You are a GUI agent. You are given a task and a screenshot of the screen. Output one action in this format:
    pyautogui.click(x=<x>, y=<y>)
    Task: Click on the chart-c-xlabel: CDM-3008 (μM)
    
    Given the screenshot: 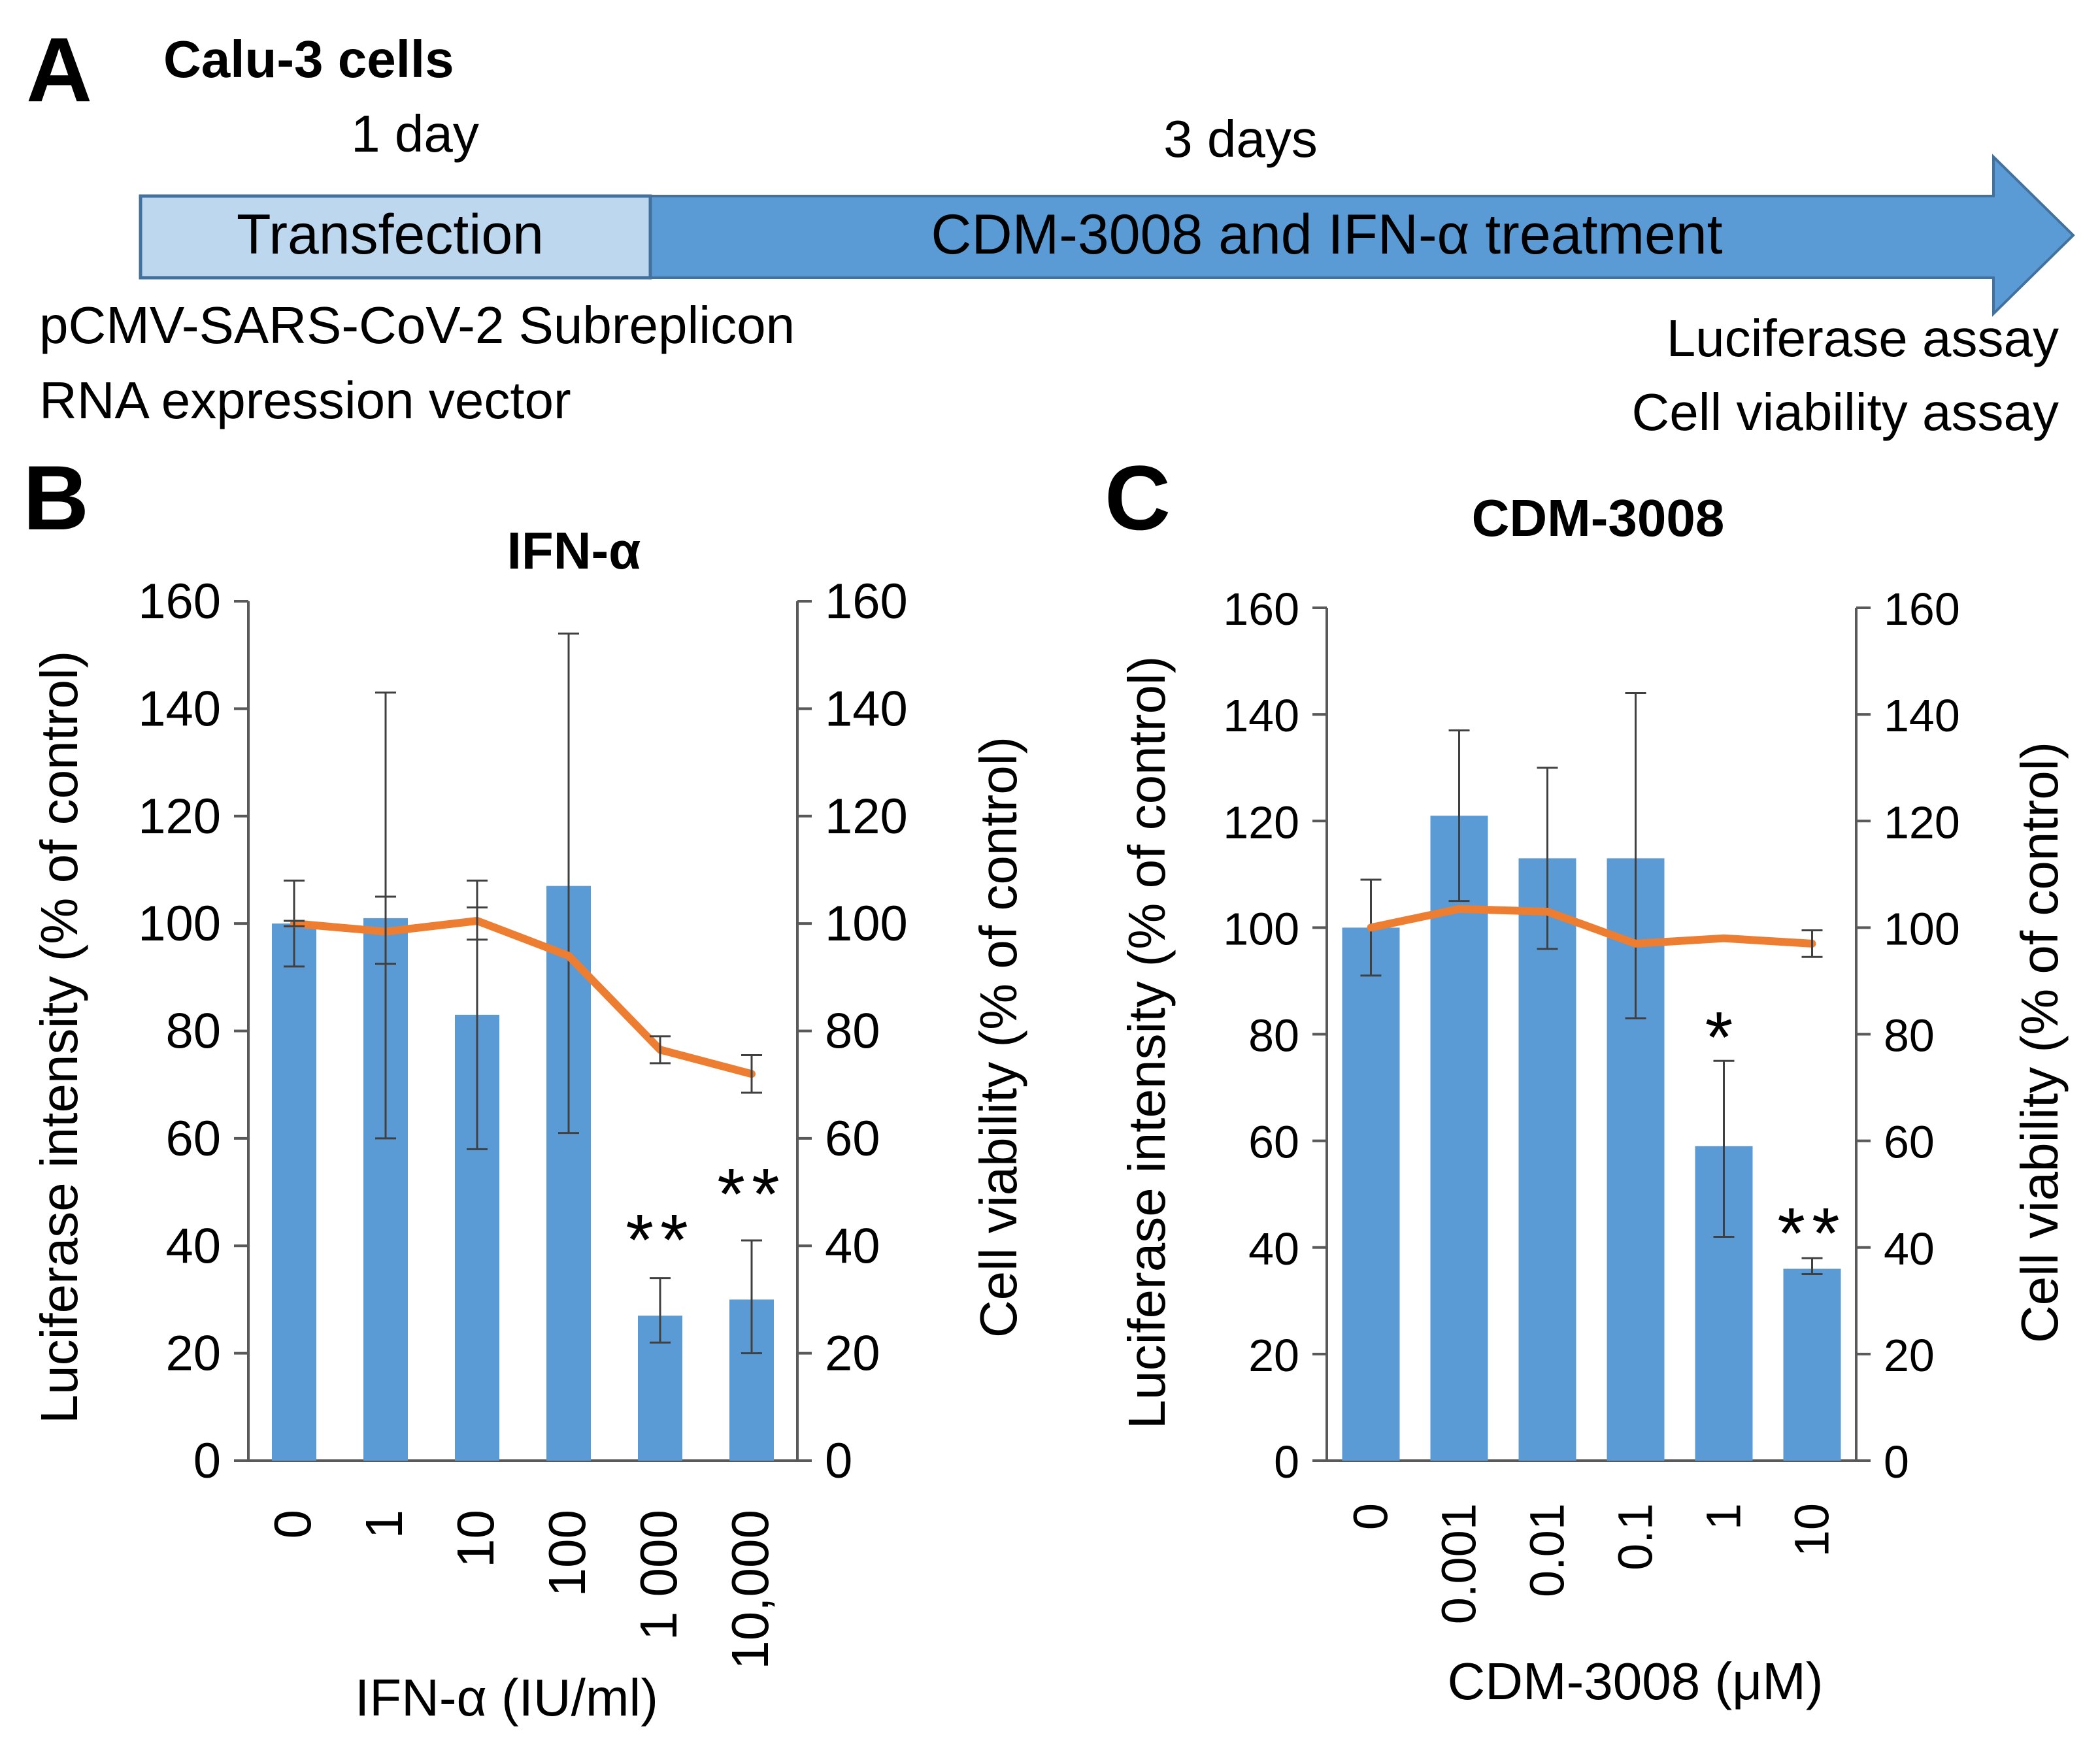 What is the action you would take?
    pyautogui.click(x=1635, y=1681)
    